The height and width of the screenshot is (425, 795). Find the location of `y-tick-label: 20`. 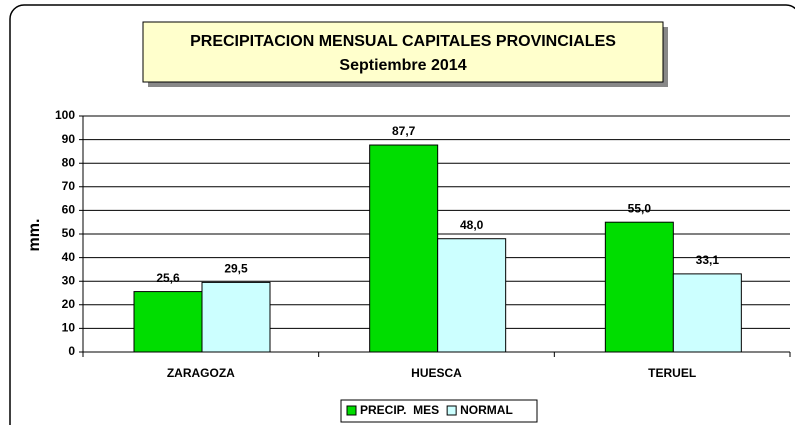

y-tick-label: 20 is located at coordinates (69, 304).